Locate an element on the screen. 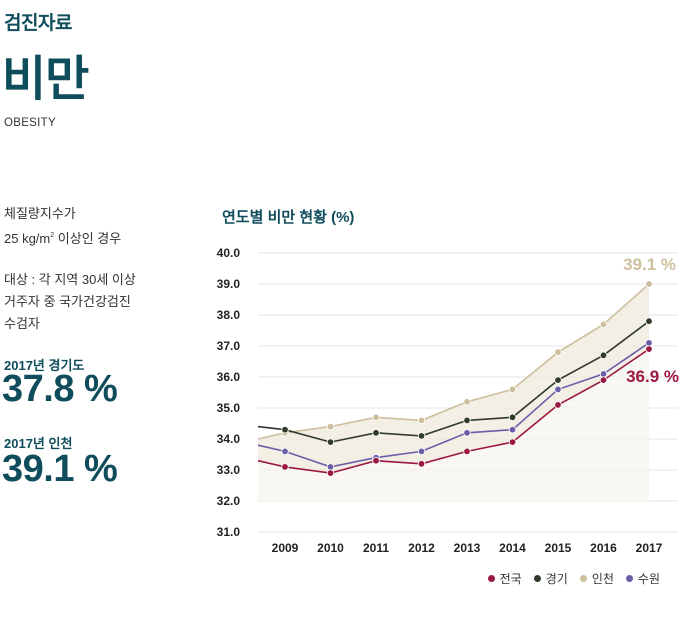  stat-value-incheon: 39.1 % is located at coordinates (60, 469).